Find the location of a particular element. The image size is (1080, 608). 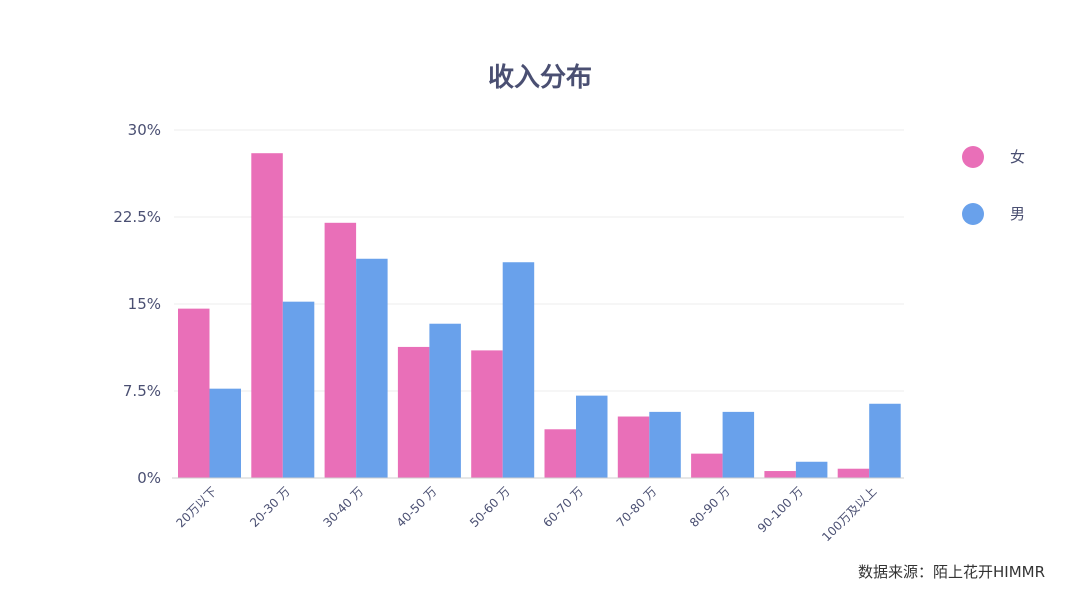

legend-swatch-male is located at coordinates (973, 214).